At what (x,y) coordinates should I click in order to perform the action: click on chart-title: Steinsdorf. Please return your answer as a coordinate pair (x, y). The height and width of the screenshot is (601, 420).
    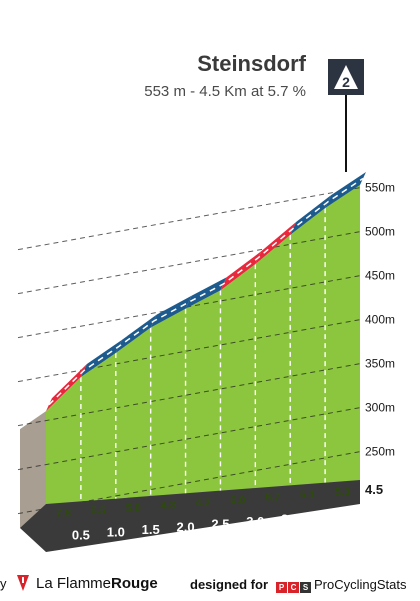
    Looking at the image, I should click on (251, 63).